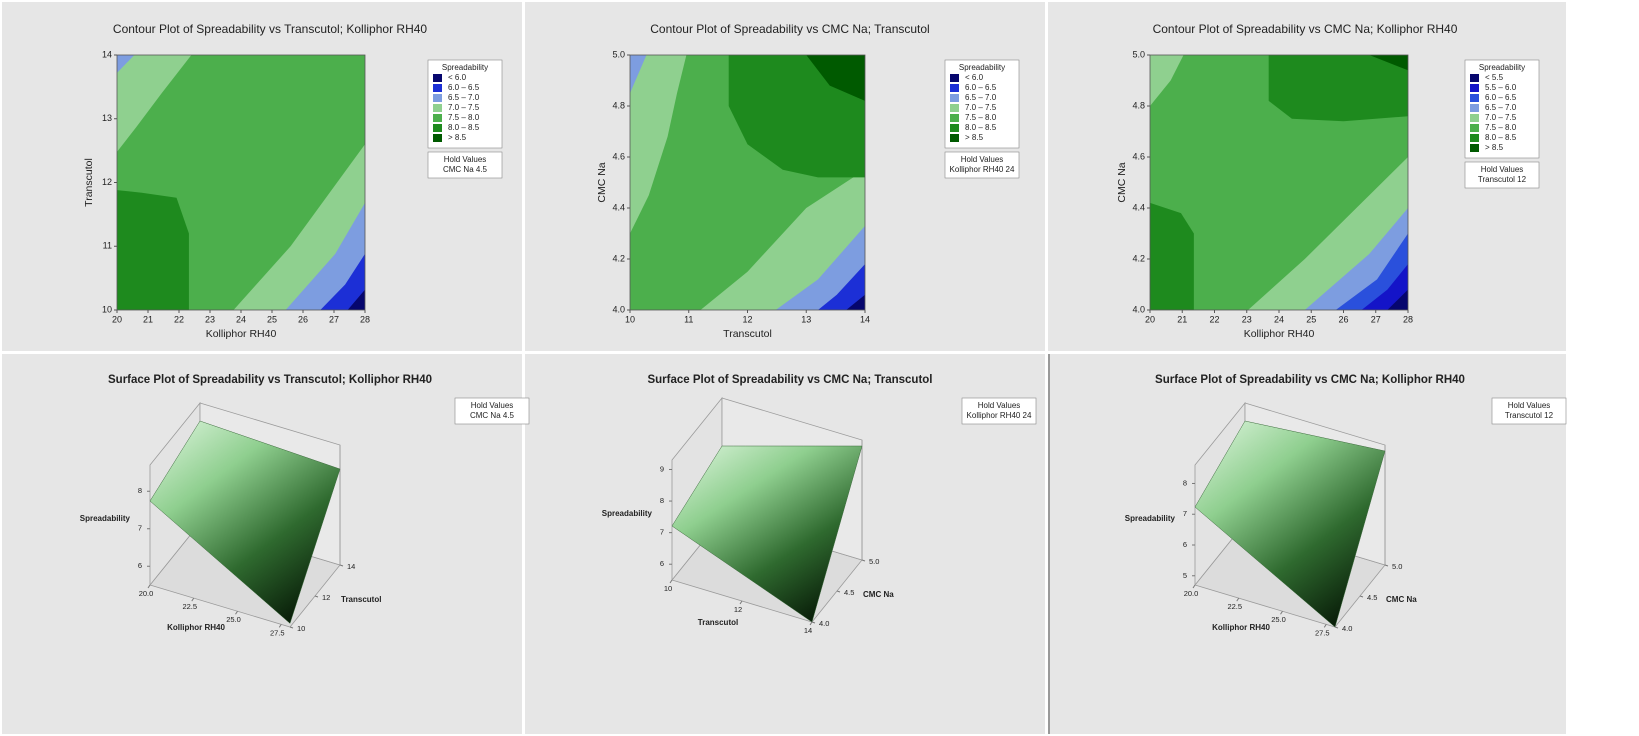 This screenshot has height=736, width=1639. Describe the element at coordinates (865, 319) in the screenshot. I see `x-tick-label: 14` at that location.